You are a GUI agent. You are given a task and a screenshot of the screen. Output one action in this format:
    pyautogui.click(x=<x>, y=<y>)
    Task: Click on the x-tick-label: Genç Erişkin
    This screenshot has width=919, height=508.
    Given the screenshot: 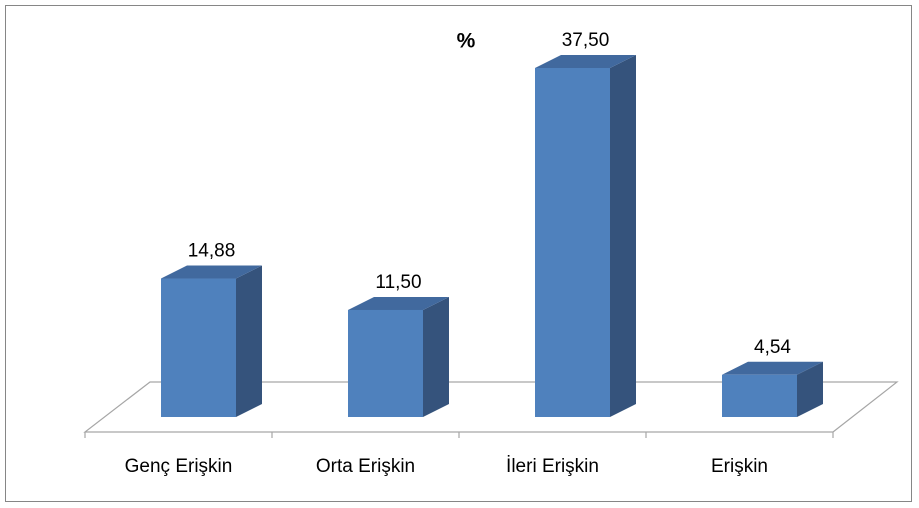 What is the action you would take?
    pyautogui.click(x=179, y=466)
    